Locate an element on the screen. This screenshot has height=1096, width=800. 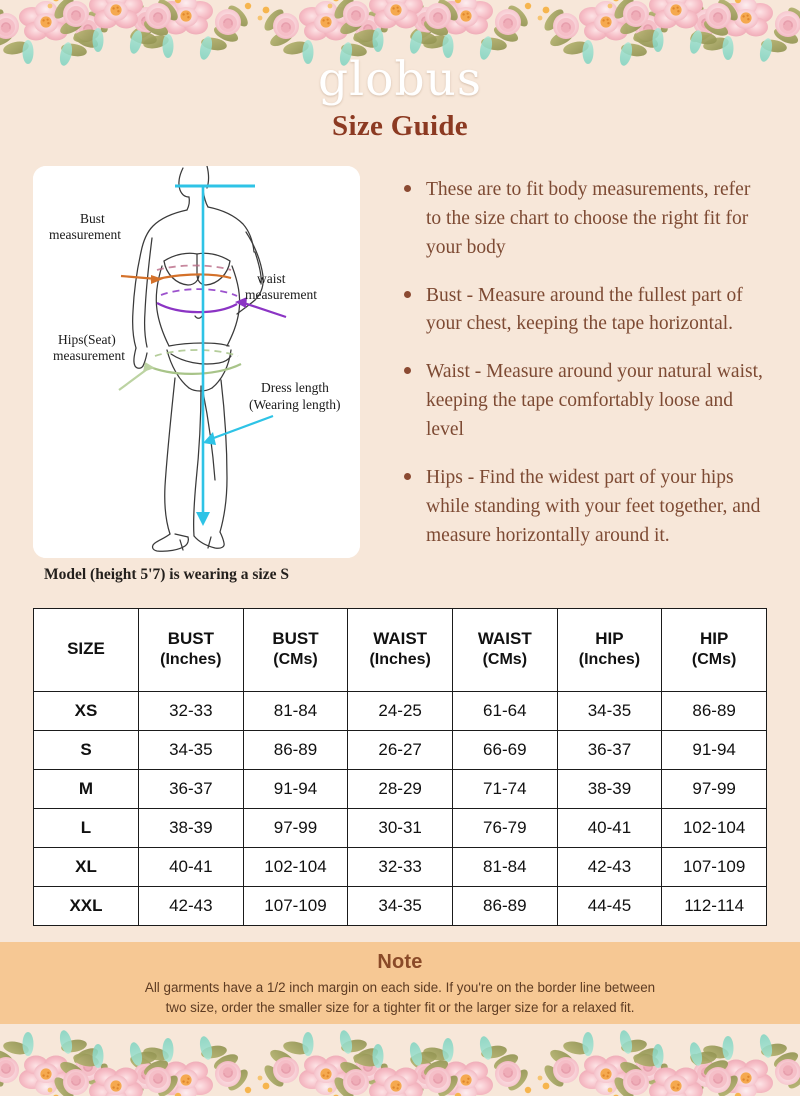
cell-waist-inches: 26-27 is located at coordinates (400, 750).